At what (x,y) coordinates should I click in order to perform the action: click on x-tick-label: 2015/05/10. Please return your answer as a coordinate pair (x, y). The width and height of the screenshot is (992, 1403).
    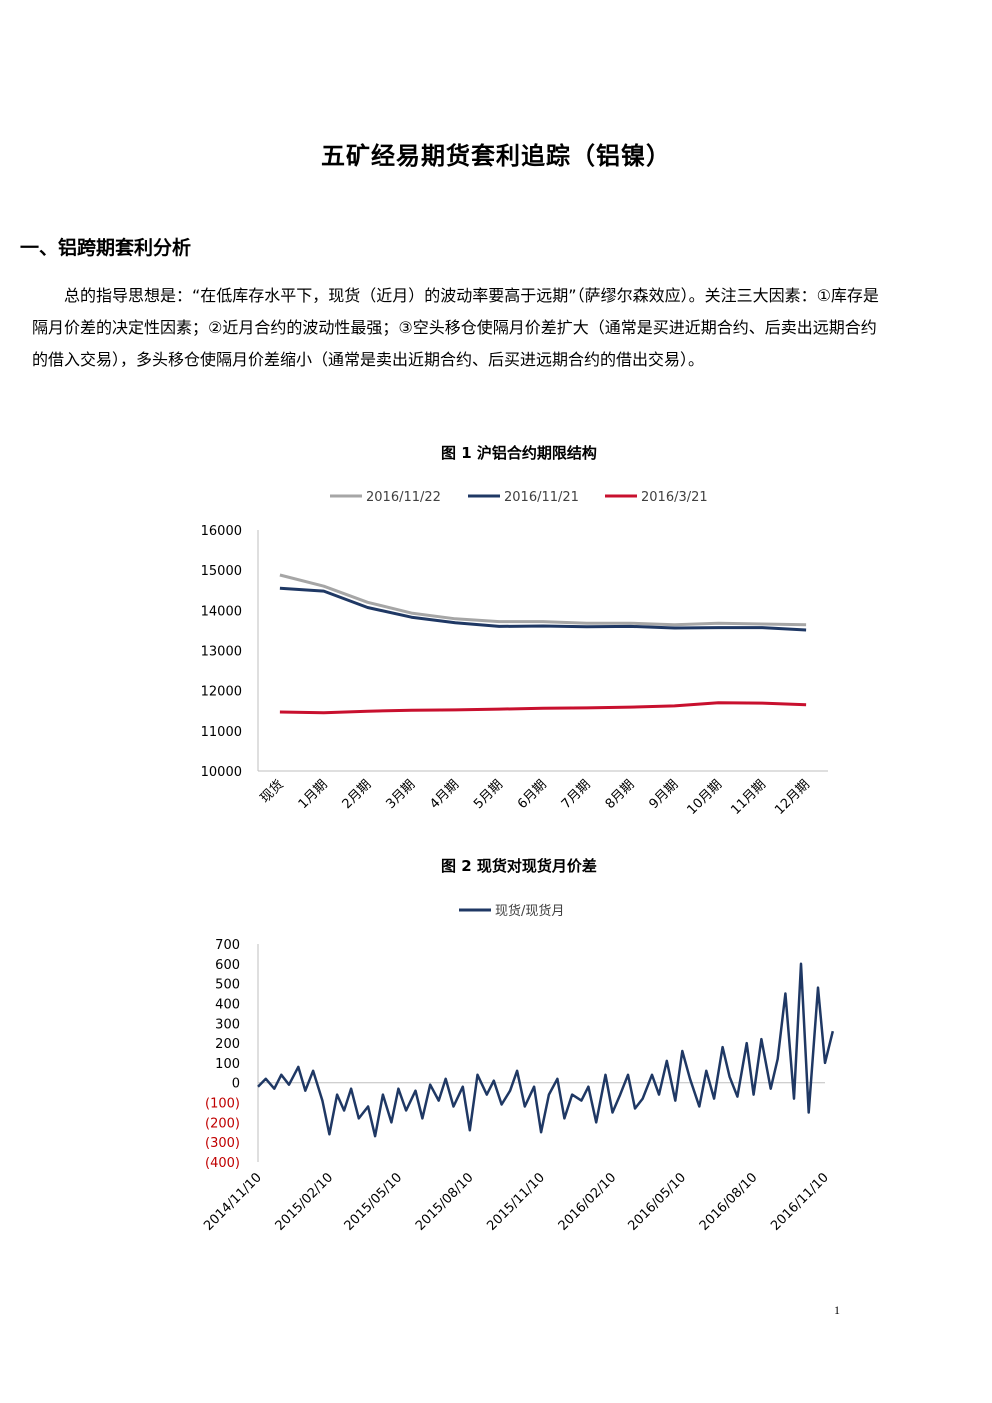
    Looking at the image, I should click on (374, 1202).